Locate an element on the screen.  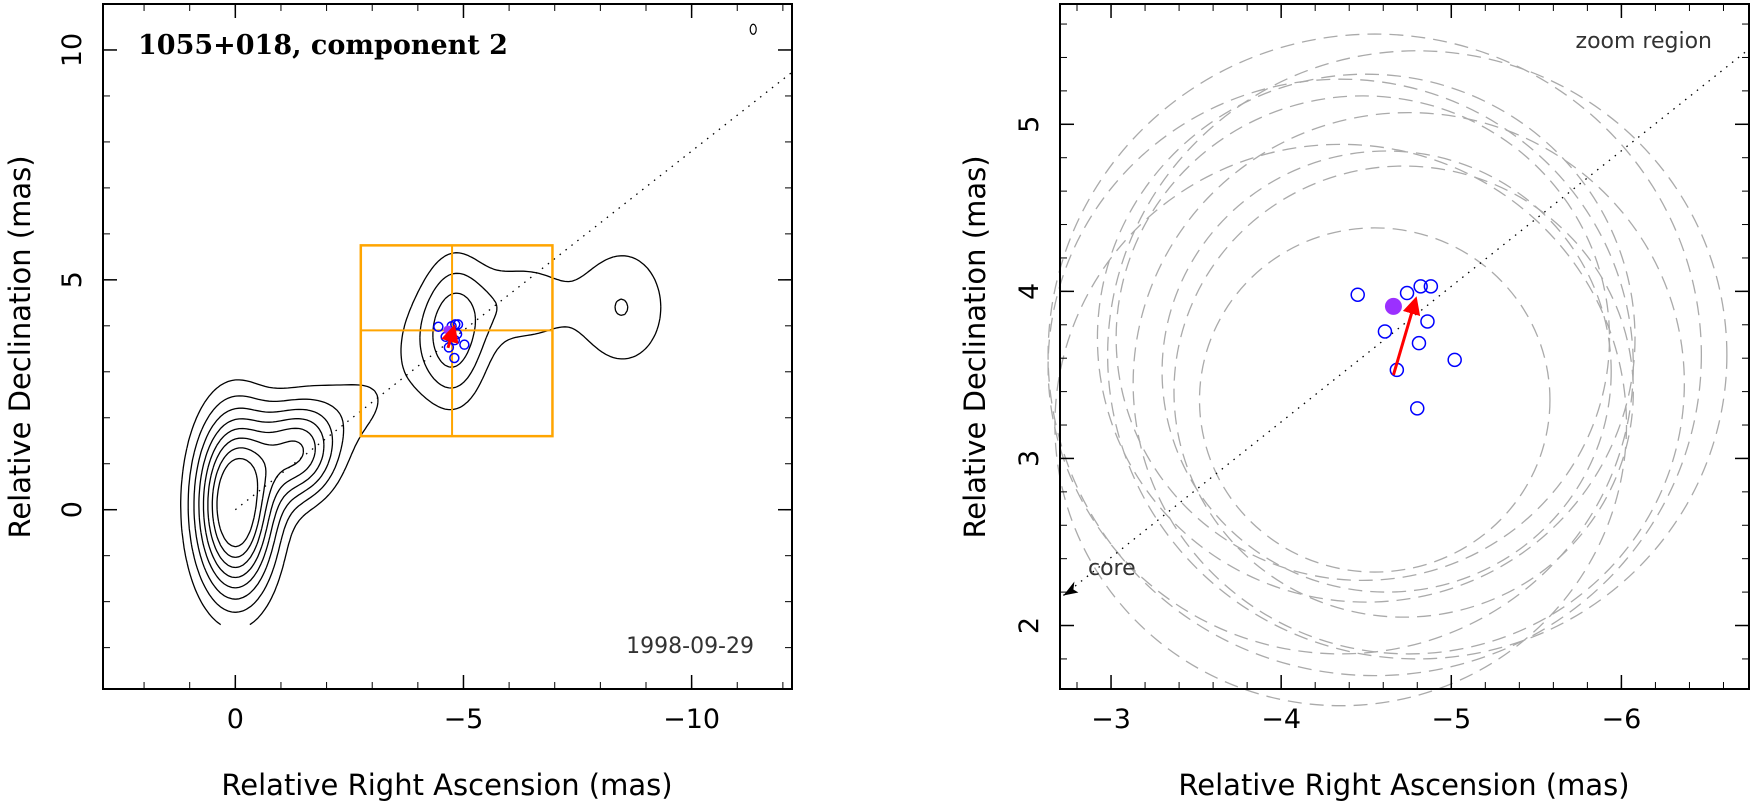
y-tick-label: 10 is located at coordinates (72, 50).